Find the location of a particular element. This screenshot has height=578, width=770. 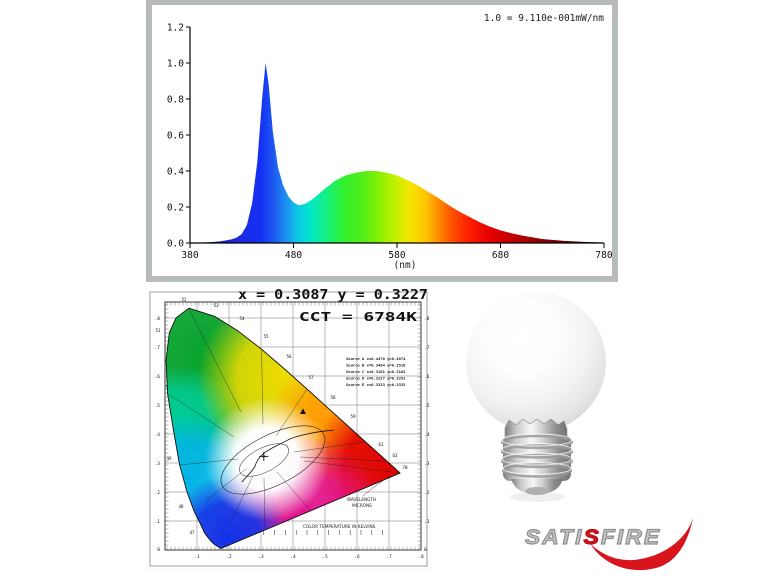

cie-y-tick-label: .5 is located at coordinates (158, 406).